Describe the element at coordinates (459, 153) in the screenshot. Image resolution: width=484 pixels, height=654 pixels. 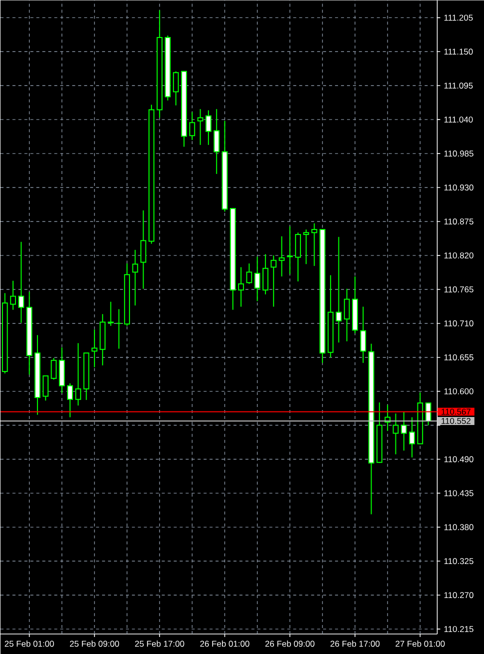
I see `y-tick-label: 110.985` at that location.